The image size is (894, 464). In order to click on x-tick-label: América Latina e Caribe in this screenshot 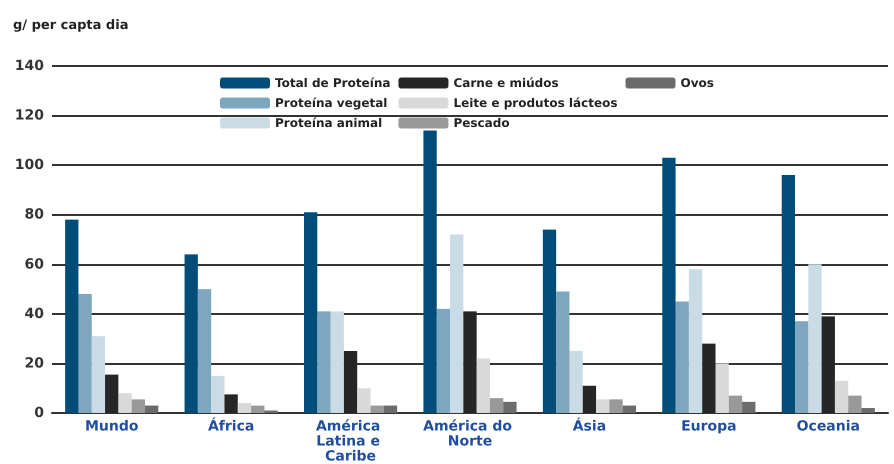, I will do `click(351, 441)`.